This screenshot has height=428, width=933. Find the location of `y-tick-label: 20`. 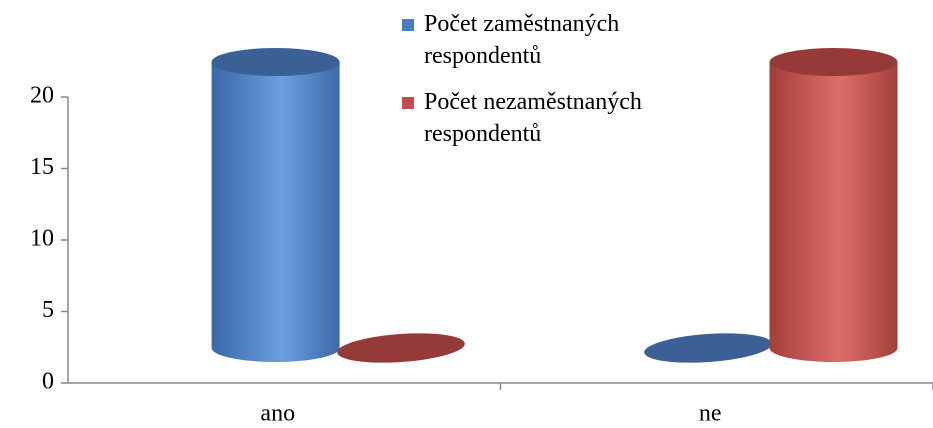

y-tick-label: 20 is located at coordinates (42, 96).